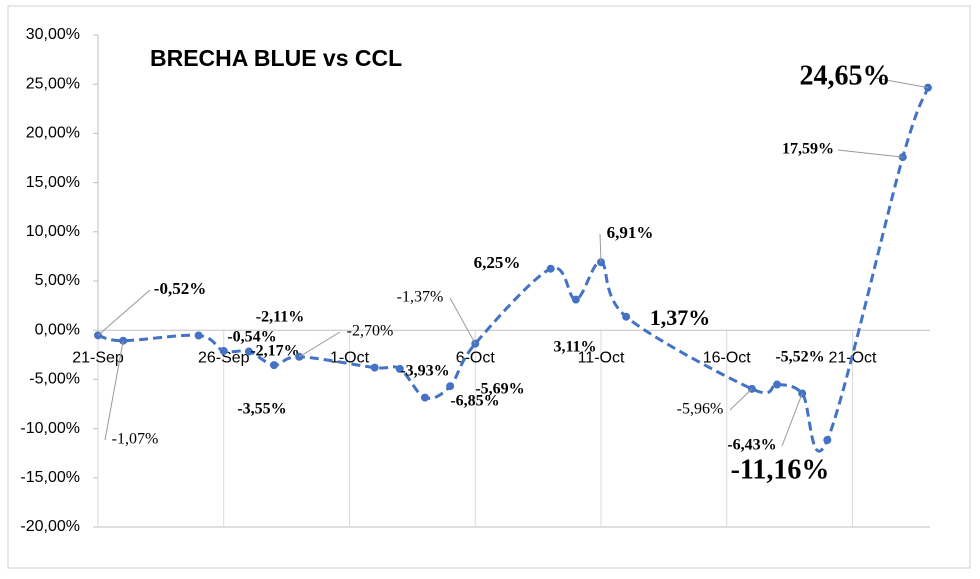  Describe the element at coordinates (53, 83) in the screenshot. I see `y-tick-label: 25,00%` at that location.